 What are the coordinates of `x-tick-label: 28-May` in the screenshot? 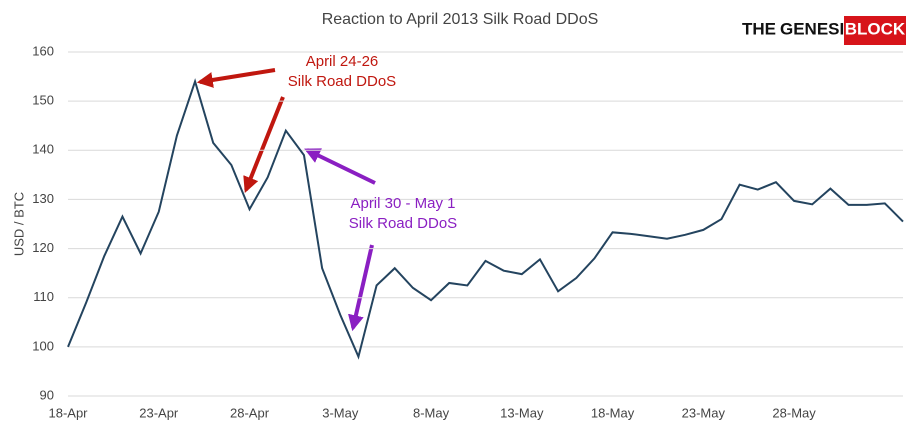 It's located at (794, 412).